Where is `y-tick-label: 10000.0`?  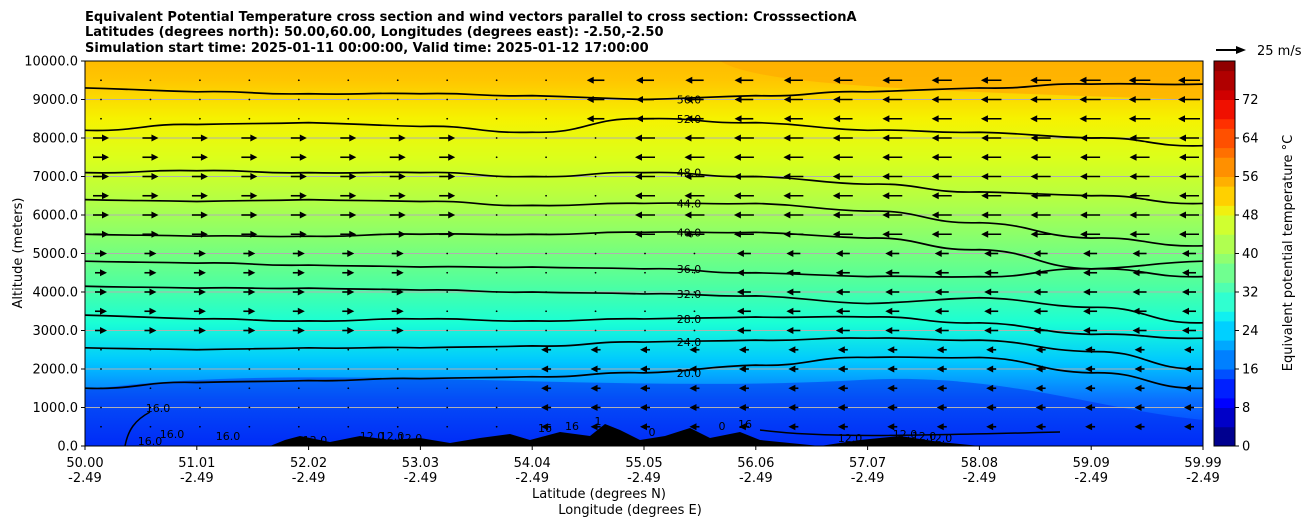
y-tick-label: 10000.0 is located at coordinates (51, 62).